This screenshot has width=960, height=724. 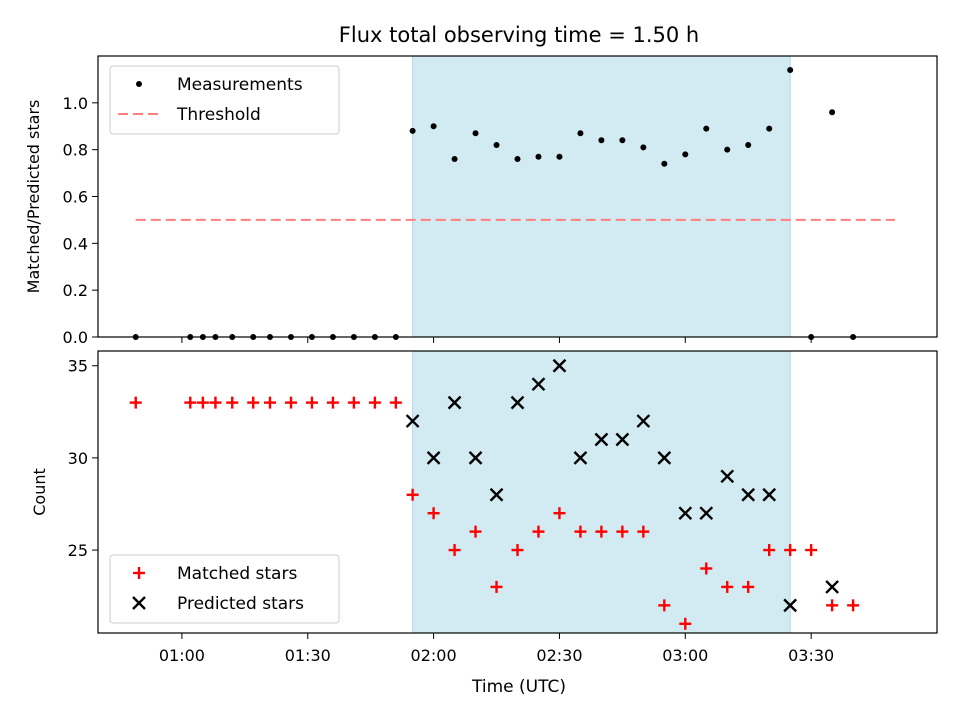 I want to click on legend: Measurements Threshold, so click(x=224, y=100).